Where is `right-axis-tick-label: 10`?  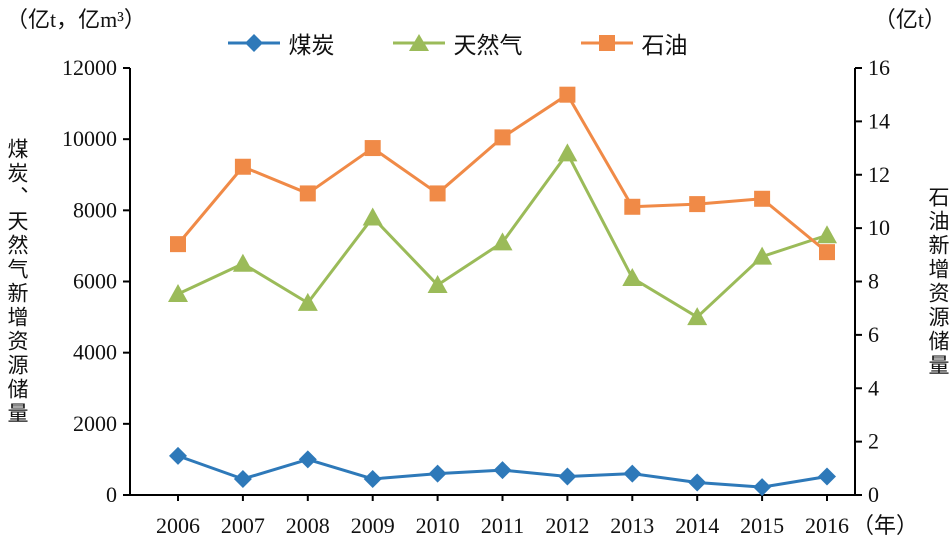 right-axis-tick-label: 10 is located at coordinates (879, 227).